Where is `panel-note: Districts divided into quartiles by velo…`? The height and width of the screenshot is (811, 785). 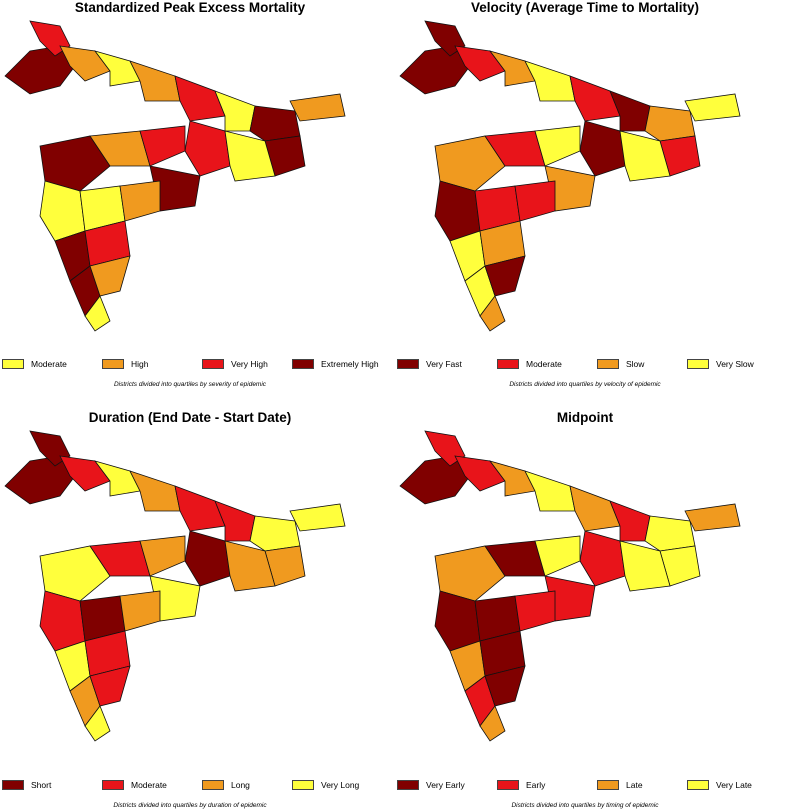
panel-note: Districts divided into quartiles by velo… is located at coordinates (585, 384).